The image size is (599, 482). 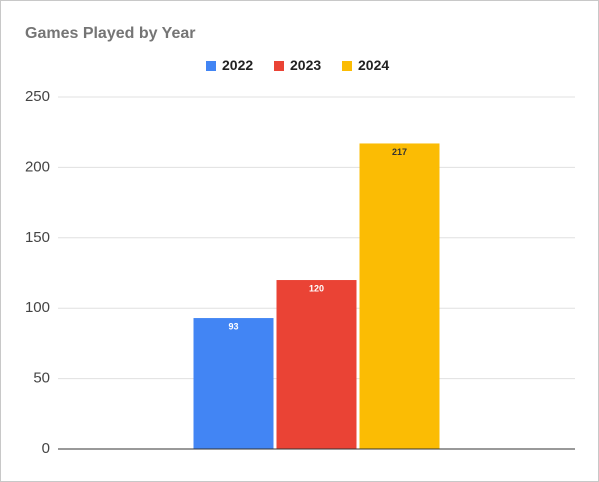 What do you see at coordinates (237, 65) in the screenshot?
I see `legend-label: 2022` at bounding box center [237, 65].